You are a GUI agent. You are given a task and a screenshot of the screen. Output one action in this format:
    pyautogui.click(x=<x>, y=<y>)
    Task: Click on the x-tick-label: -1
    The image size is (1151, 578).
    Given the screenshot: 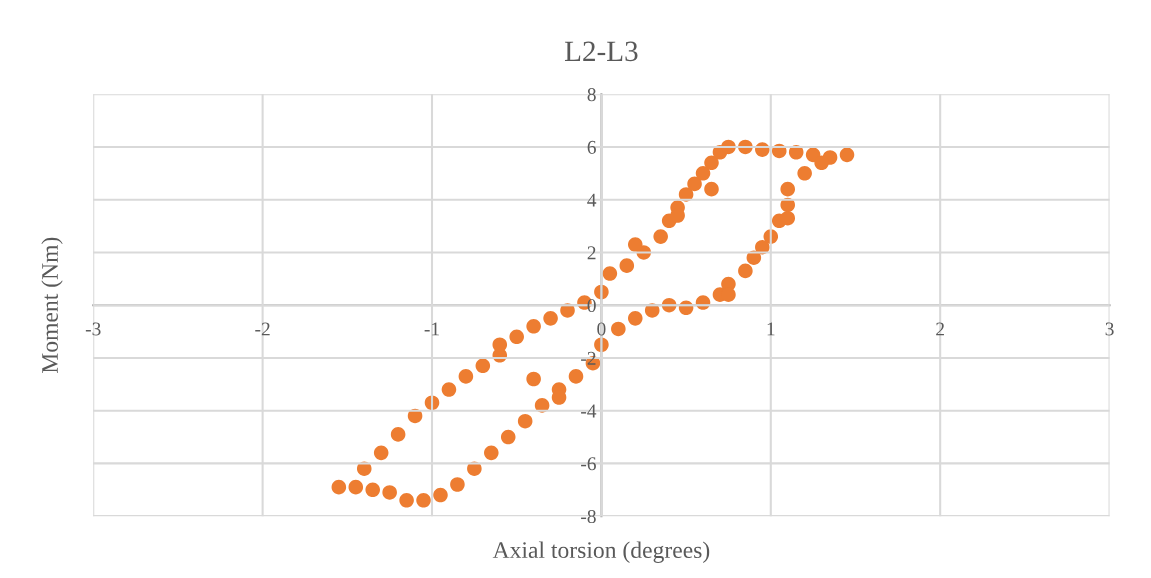 What is the action you would take?
    pyautogui.click(x=431, y=329)
    